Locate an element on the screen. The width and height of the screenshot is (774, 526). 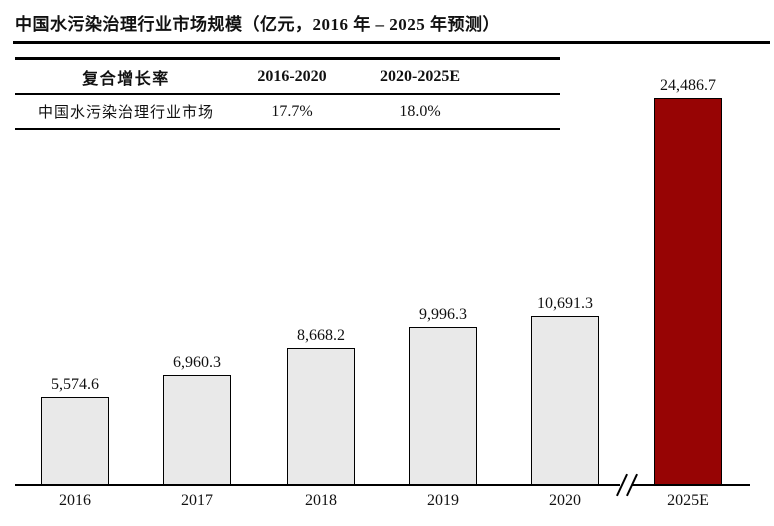
table-header-2016-2020: 2016-2020 is located at coordinates (292, 76).